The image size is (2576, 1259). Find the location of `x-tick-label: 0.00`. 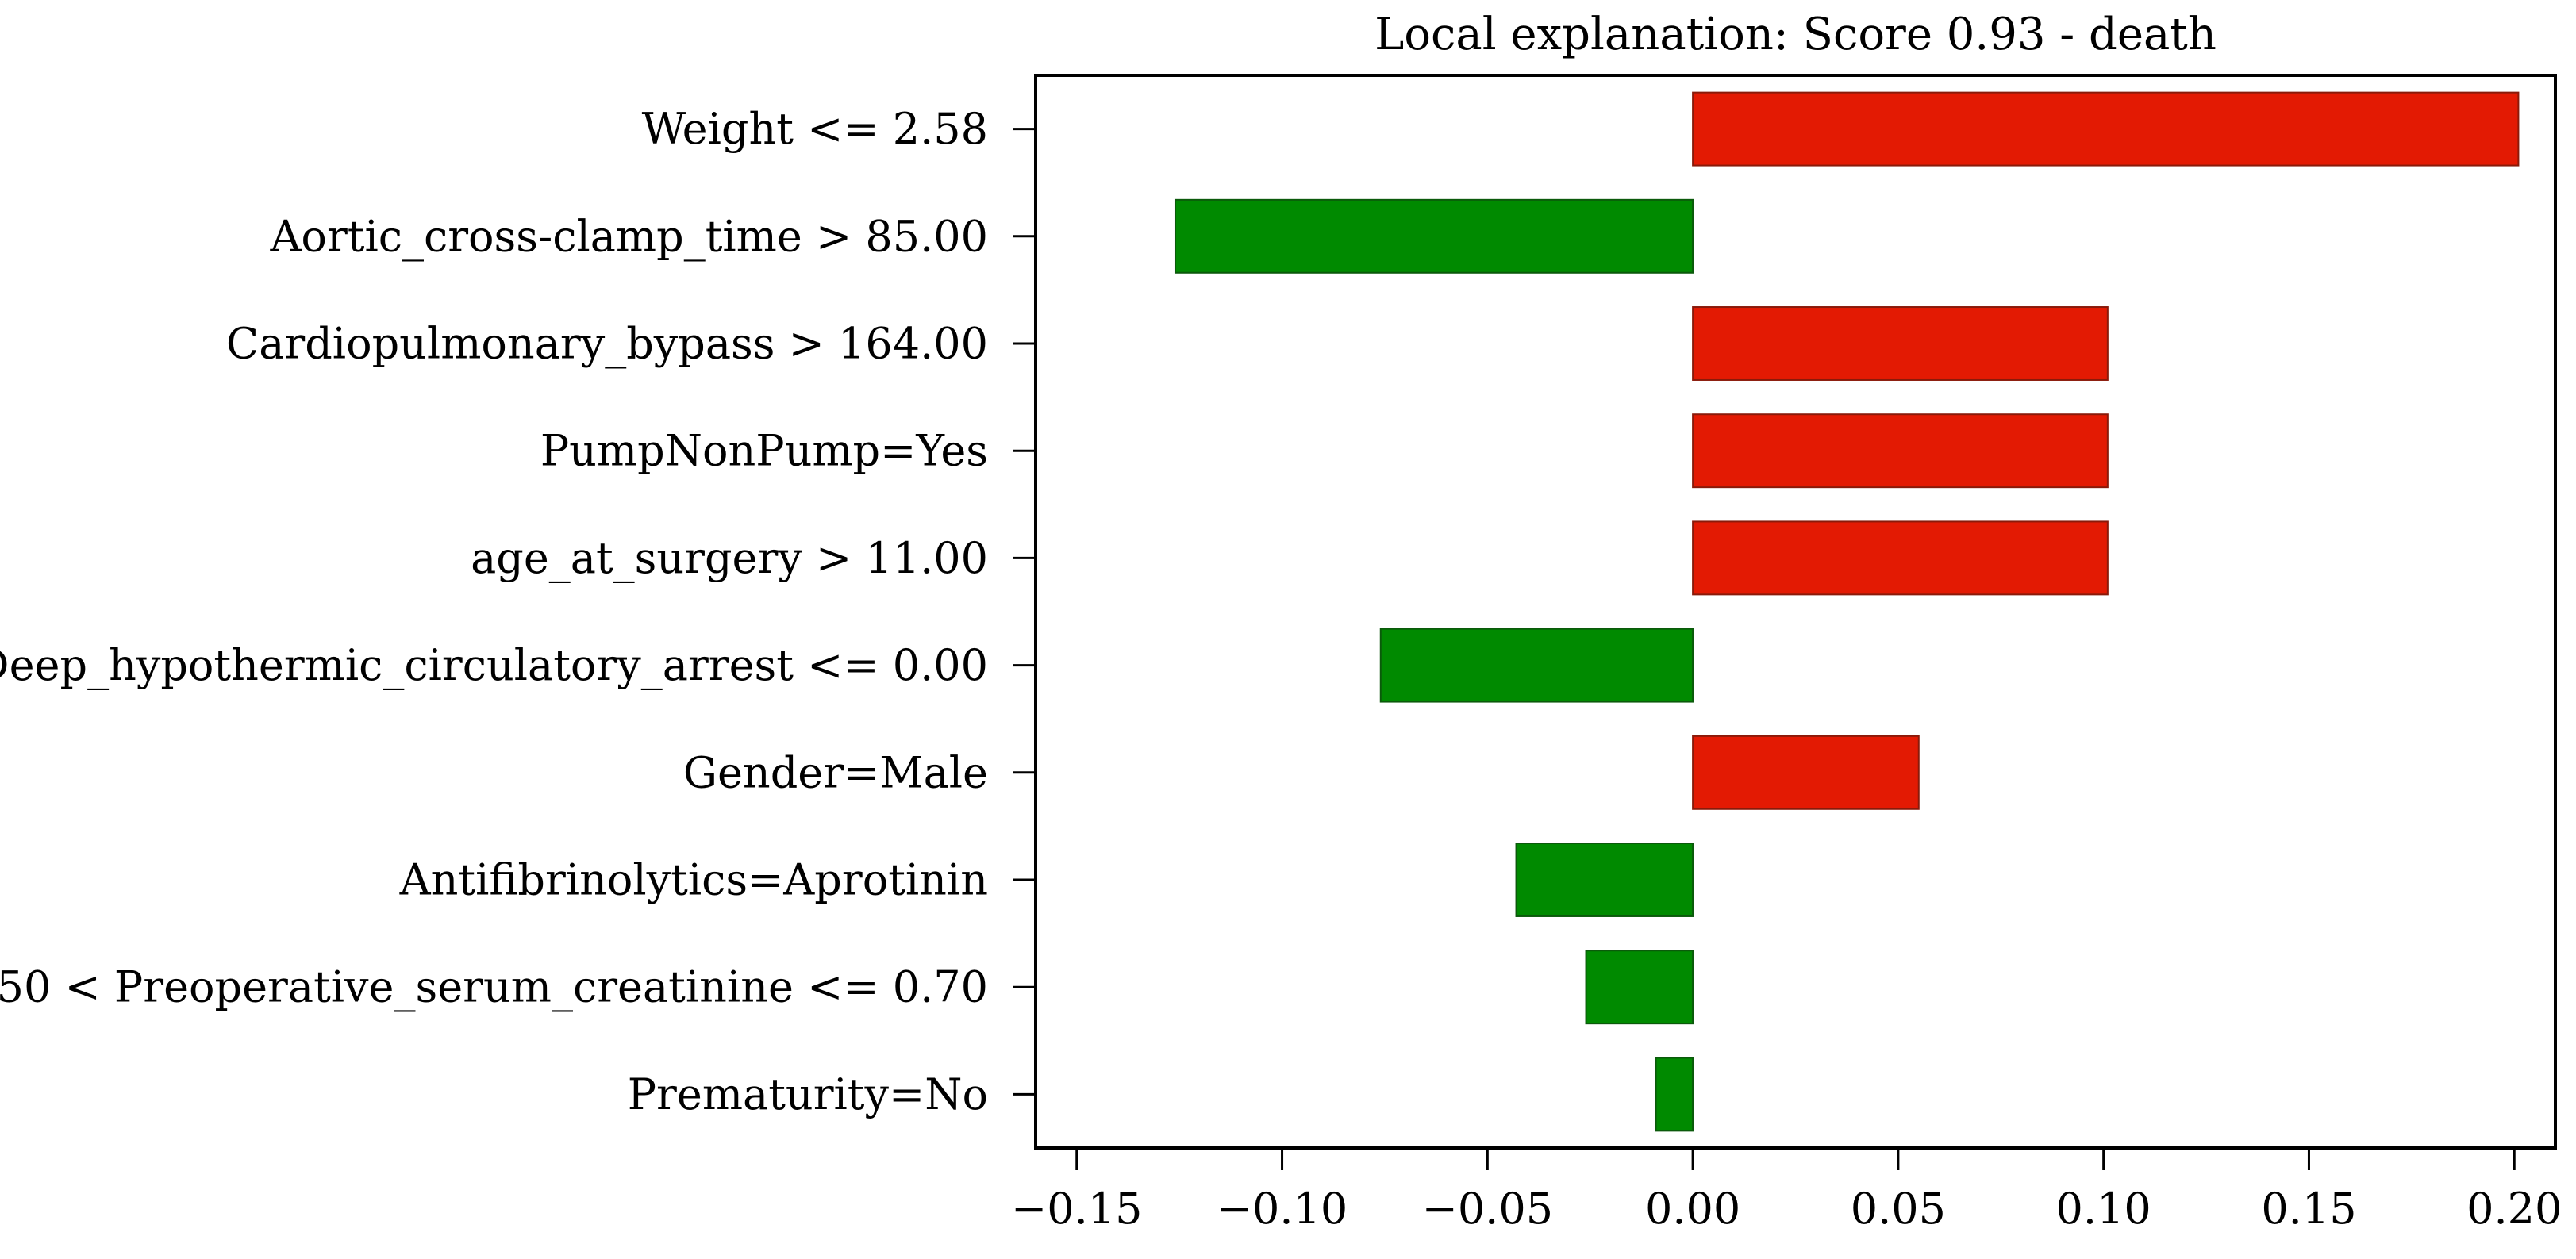

x-tick-label: 0.00 is located at coordinates (1692, 1209).